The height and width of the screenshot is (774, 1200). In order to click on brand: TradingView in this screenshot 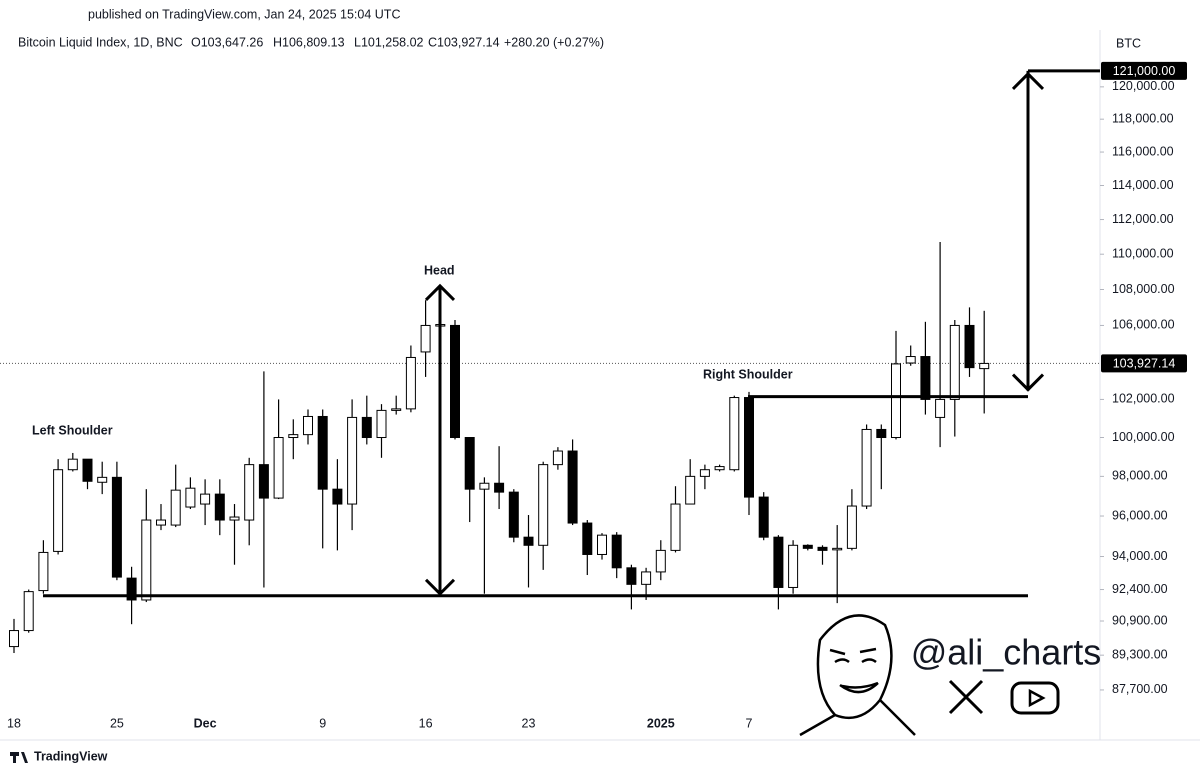, I will do `click(71, 756)`.